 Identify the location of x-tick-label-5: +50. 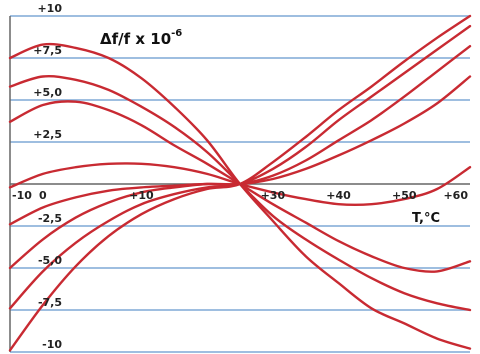
(404, 195).